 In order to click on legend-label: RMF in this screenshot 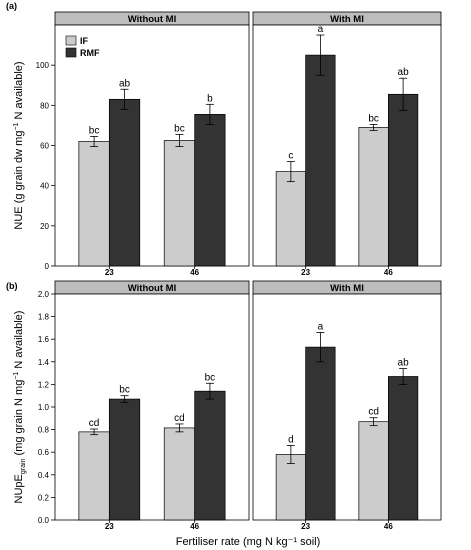, I will do `click(90, 53)`.